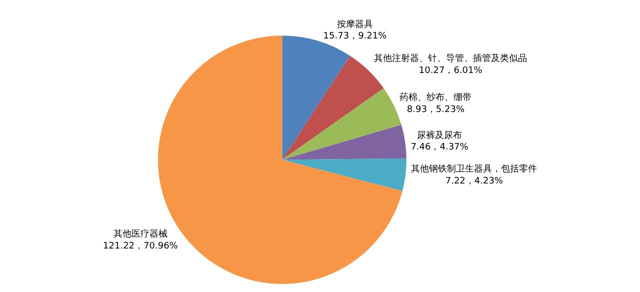 The image size is (640, 292). What do you see at coordinates (355, 37) in the screenshot?
I see `data-label: 15.73，9.21%` at bounding box center [355, 37].